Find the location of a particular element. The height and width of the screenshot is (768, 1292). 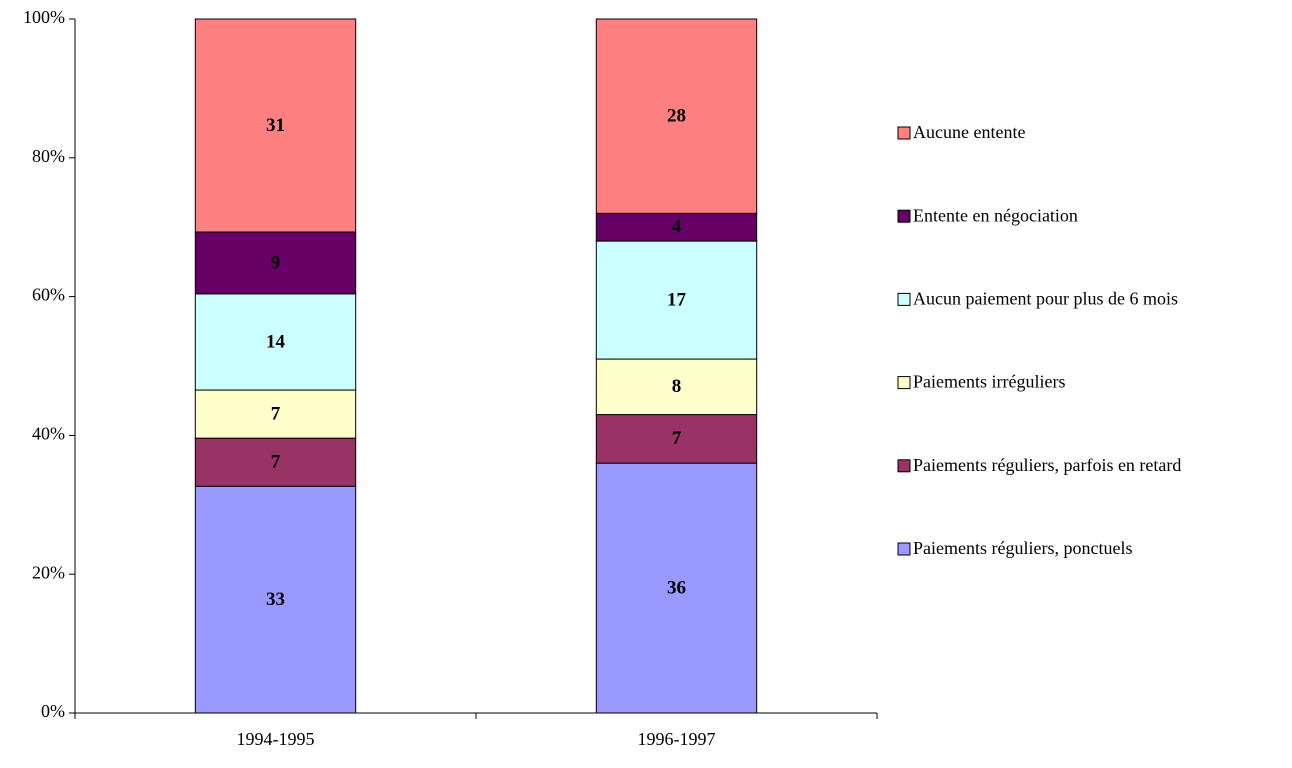

data-label: 14 is located at coordinates (276, 341).